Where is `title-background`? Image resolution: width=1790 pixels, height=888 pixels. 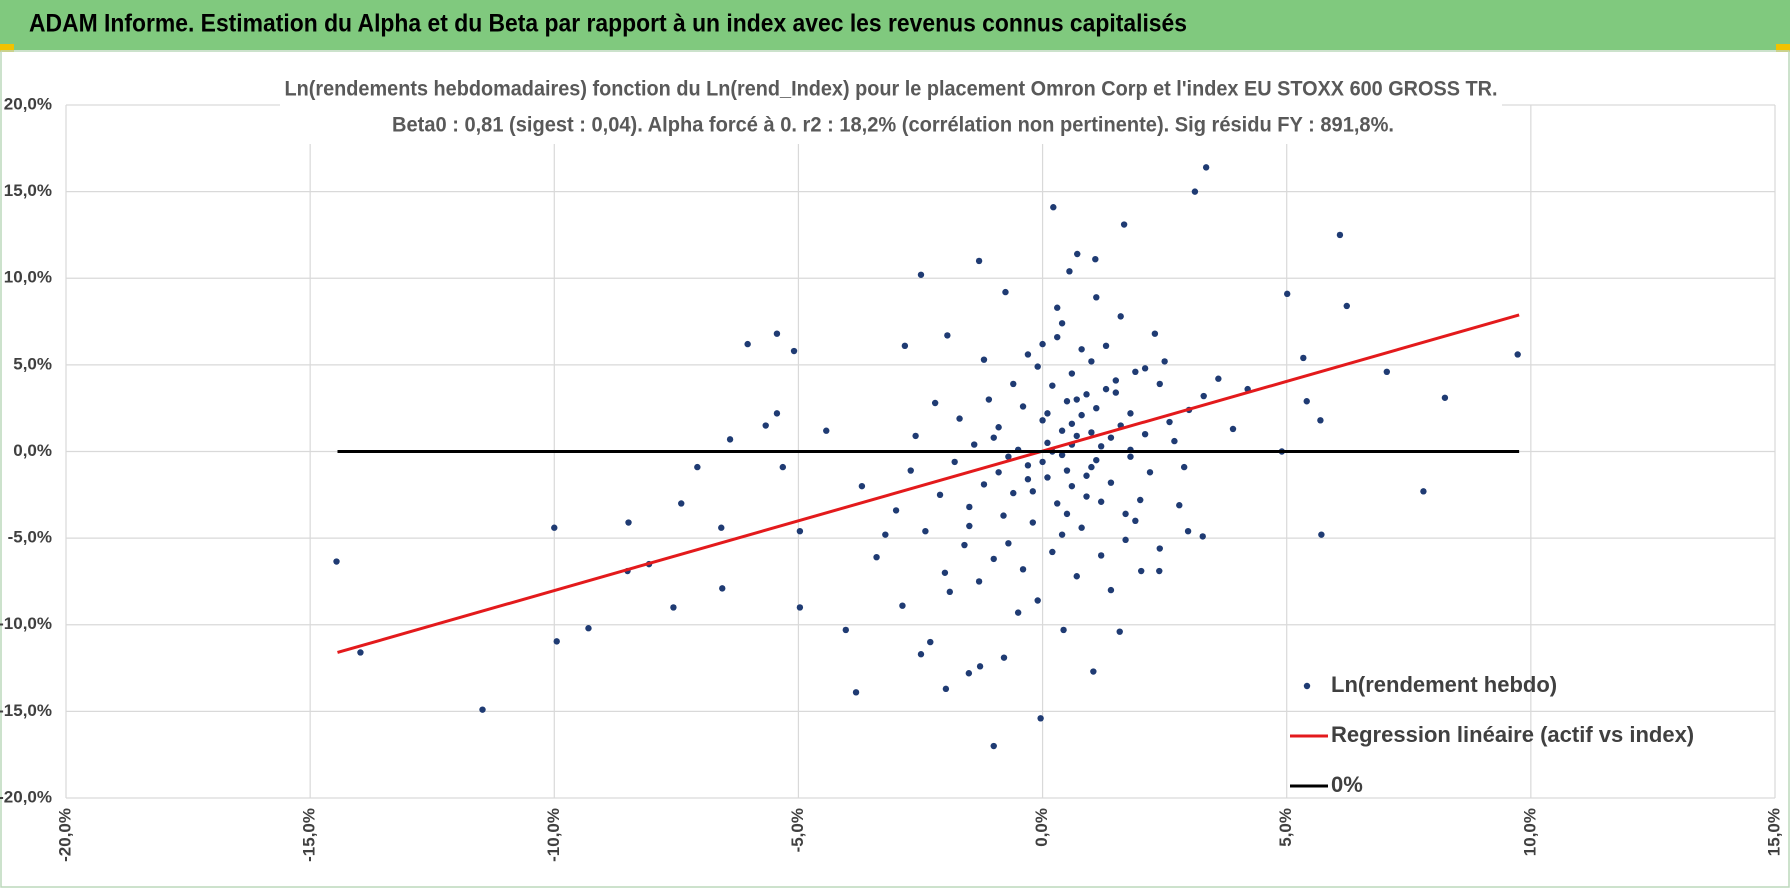
title-background is located at coordinates (891, 108).